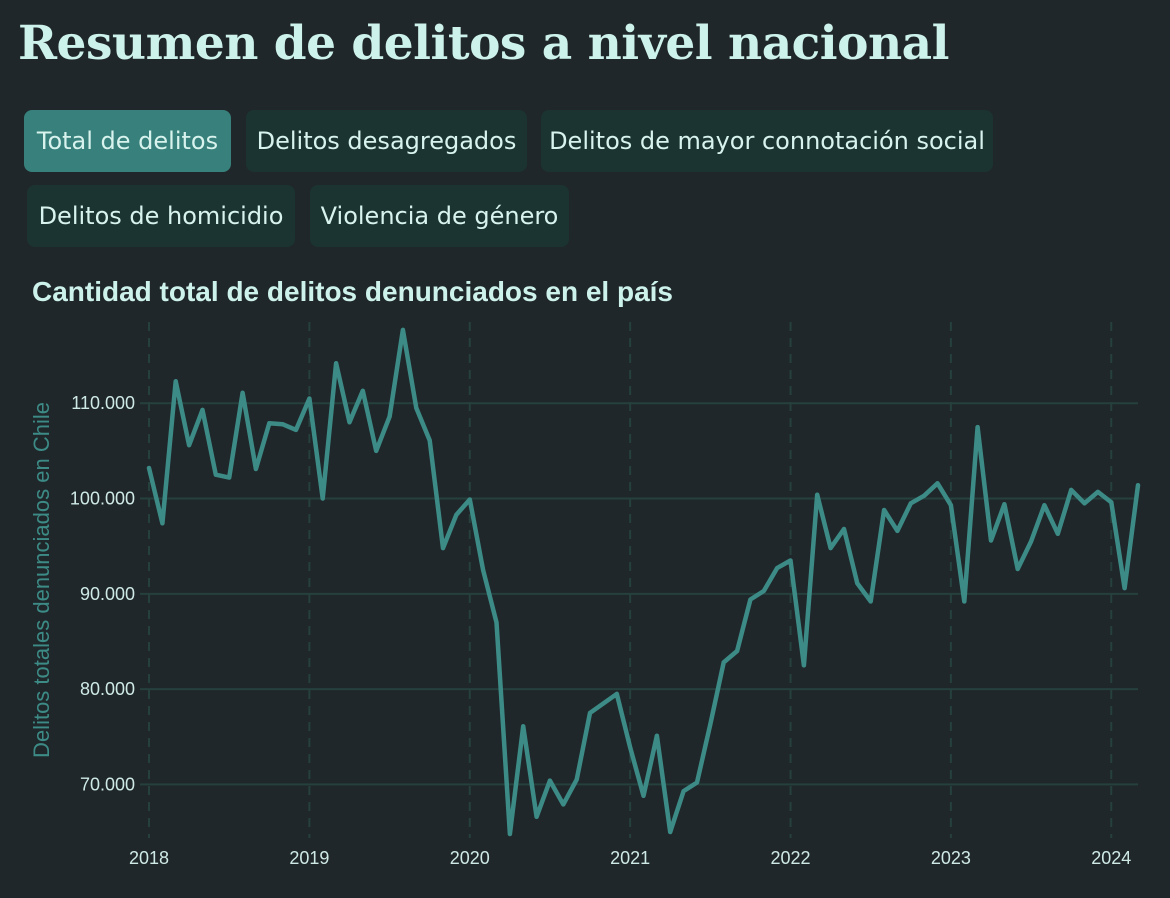  What do you see at coordinates (386, 141) in the screenshot?
I see `tab-delitos-desagregados: Delitos desagregados` at bounding box center [386, 141].